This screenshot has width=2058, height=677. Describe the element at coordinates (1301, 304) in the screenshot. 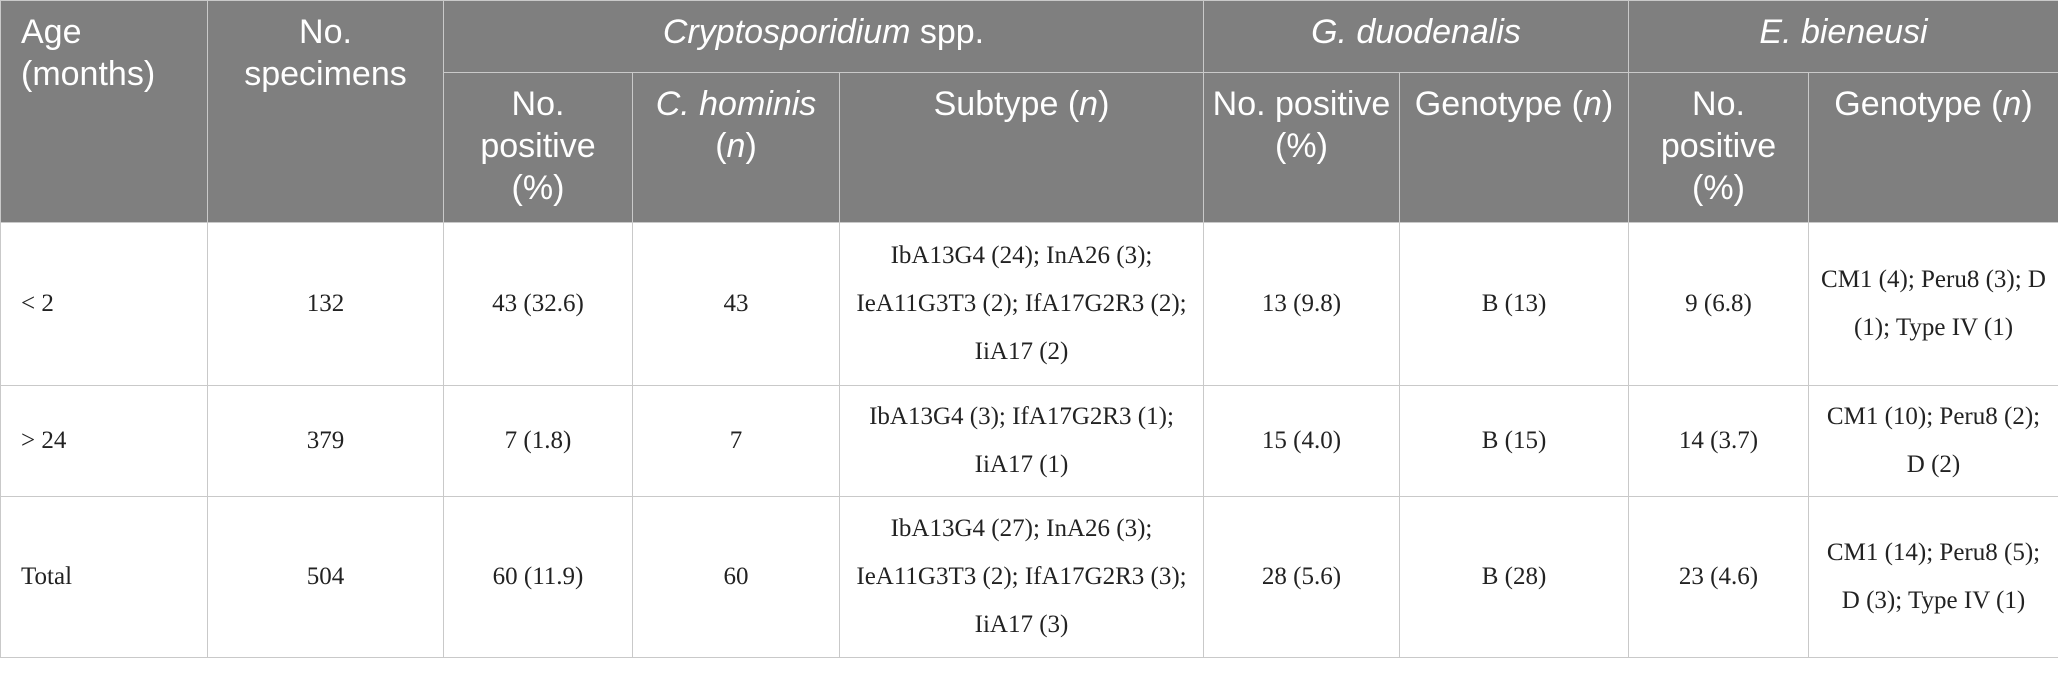

I see `cell-giardia-positive: 13 (9.8)` at that location.